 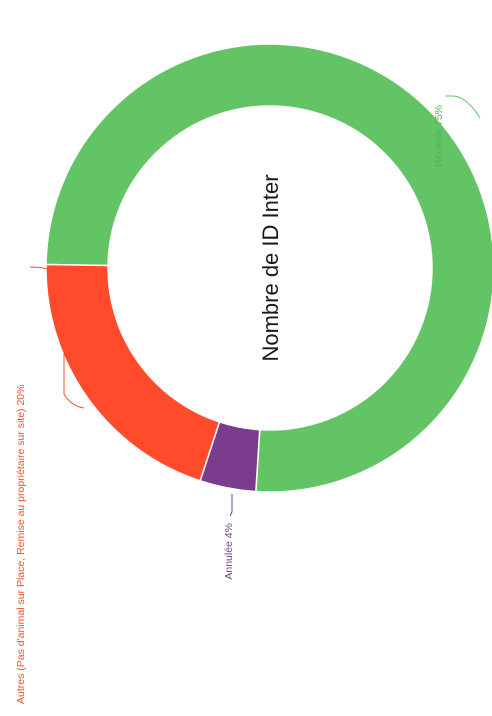 I want to click on label-connector-autres, so click(x=57, y=337).